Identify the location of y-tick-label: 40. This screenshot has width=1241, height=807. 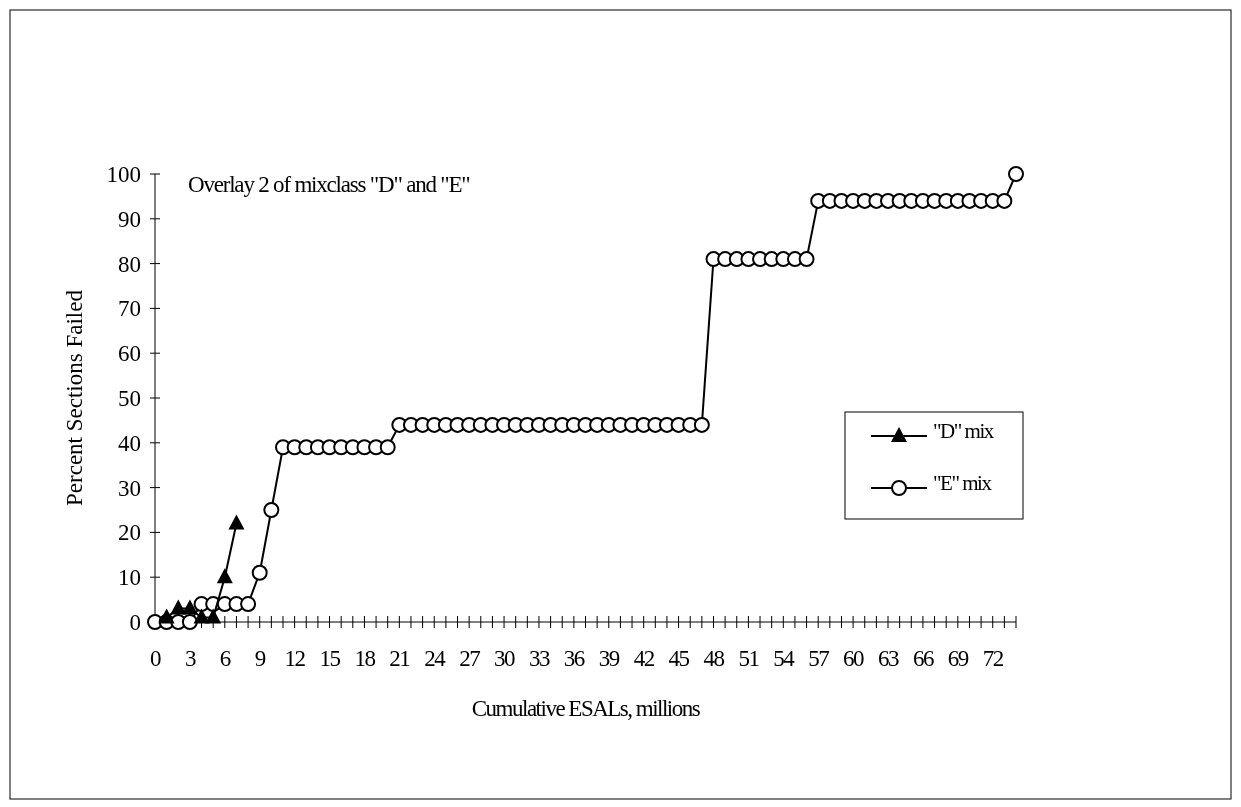
(129, 443).